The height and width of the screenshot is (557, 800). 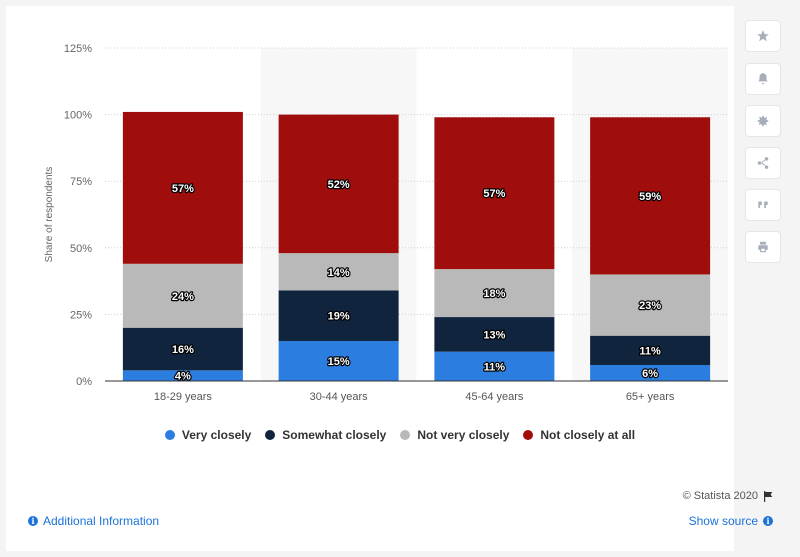 I want to click on y-axis-label: Share of respondents, so click(x=49, y=215).